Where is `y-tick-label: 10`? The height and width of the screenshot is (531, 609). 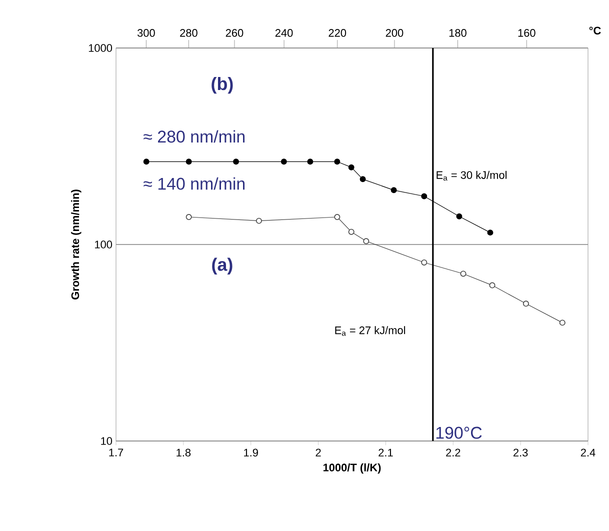
y-tick-label: 10 is located at coordinates (106, 441).